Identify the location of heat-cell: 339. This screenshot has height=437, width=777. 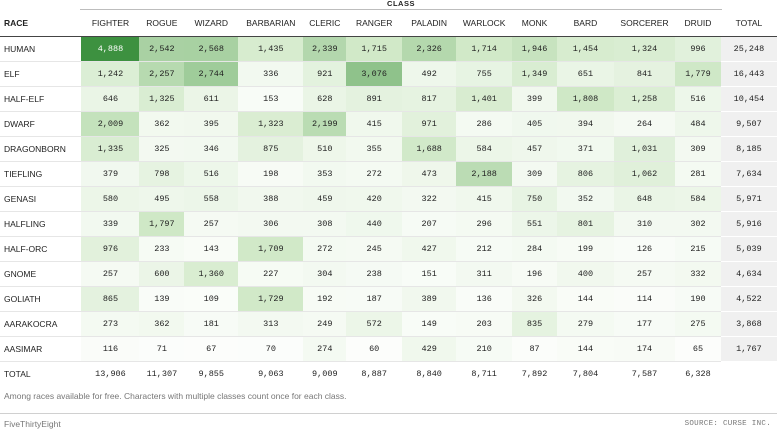
(110, 224).